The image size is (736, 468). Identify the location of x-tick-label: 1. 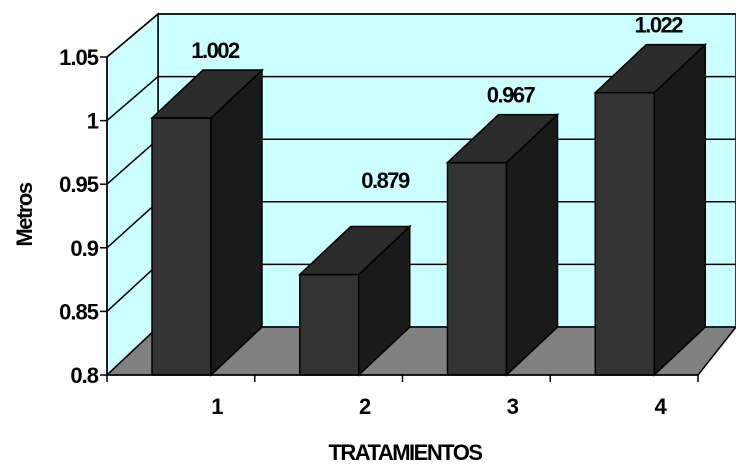
(217, 406).